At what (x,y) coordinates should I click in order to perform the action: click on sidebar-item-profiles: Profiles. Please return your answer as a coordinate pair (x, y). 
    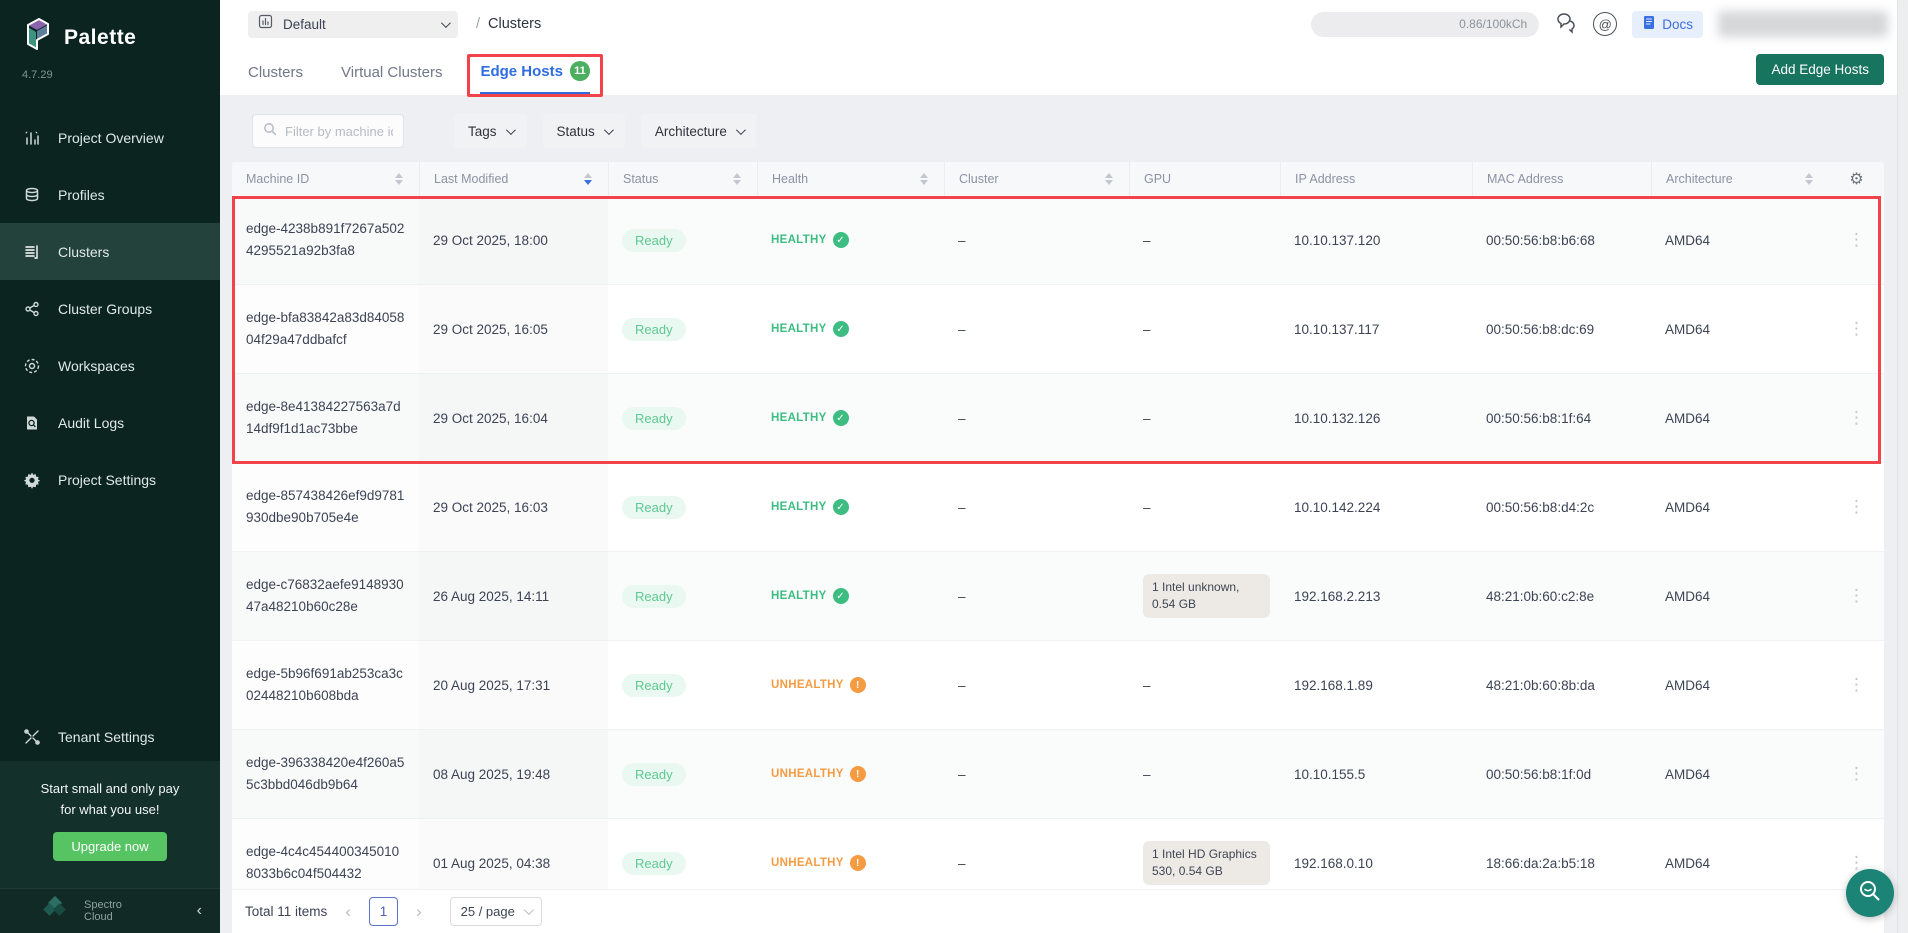
    Looking at the image, I should click on (110, 194).